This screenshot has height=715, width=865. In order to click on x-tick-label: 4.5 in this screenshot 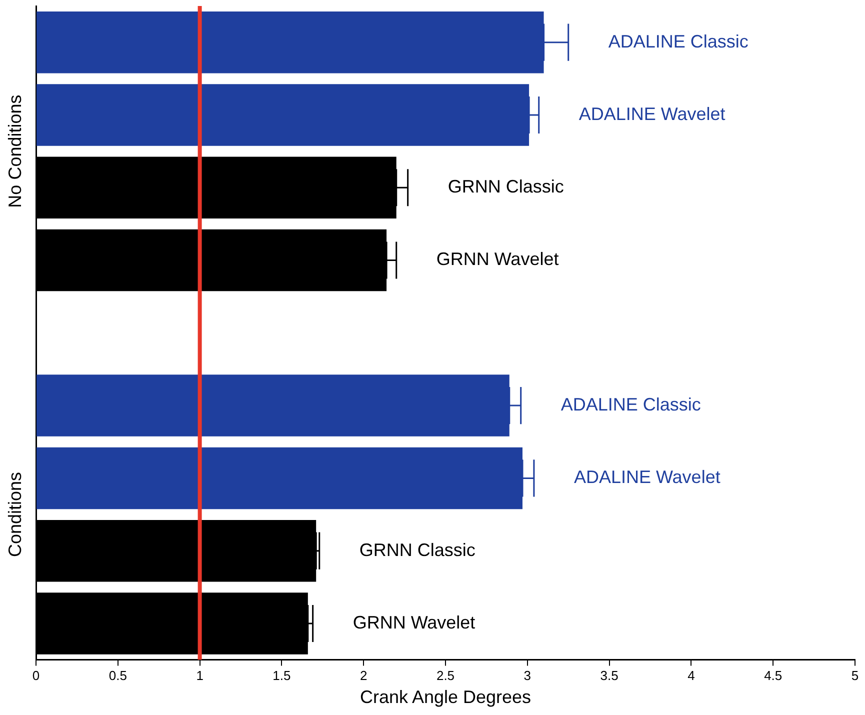, I will do `click(773, 676)`.